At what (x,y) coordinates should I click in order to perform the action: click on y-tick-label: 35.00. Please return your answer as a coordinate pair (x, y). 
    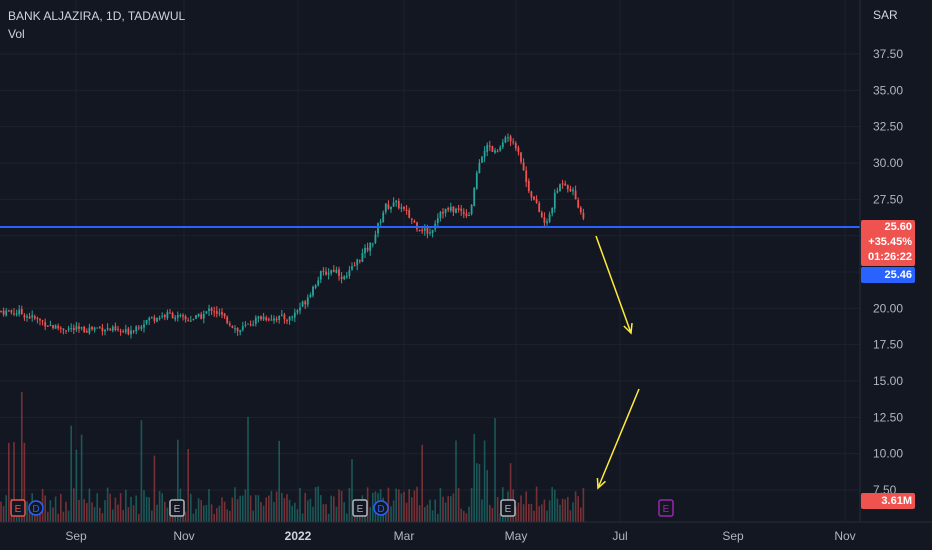
    Looking at the image, I should click on (888, 90).